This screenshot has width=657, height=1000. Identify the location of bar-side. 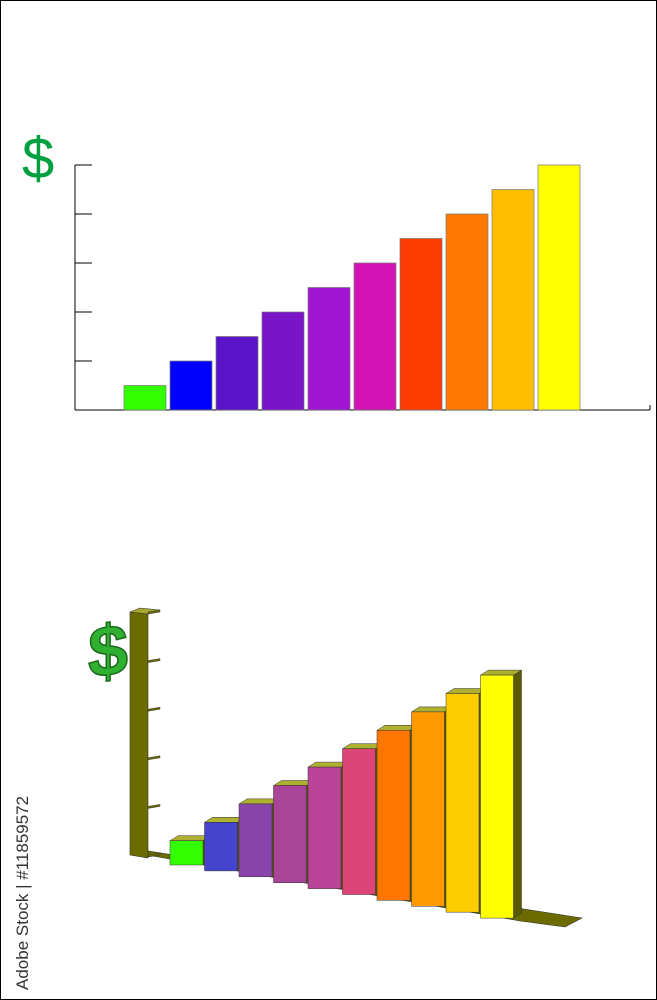
(517, 794).